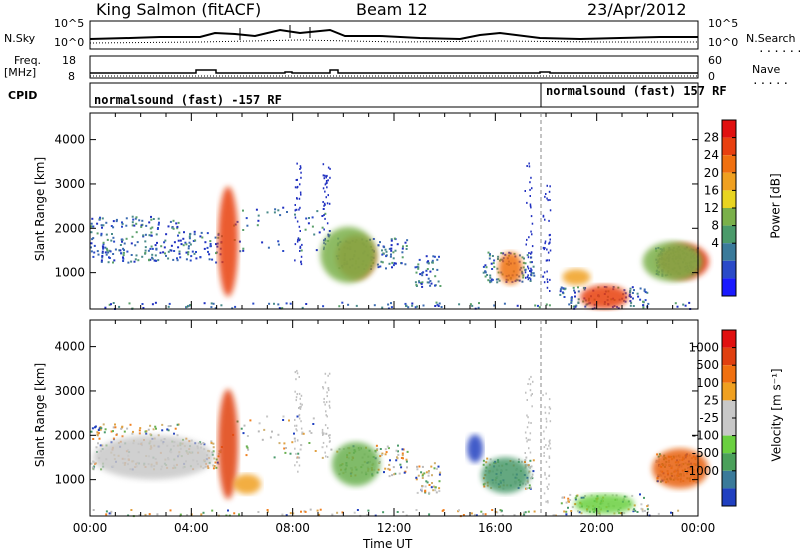  I want to click on x-tick-label: 08:00, so click(292, 528).